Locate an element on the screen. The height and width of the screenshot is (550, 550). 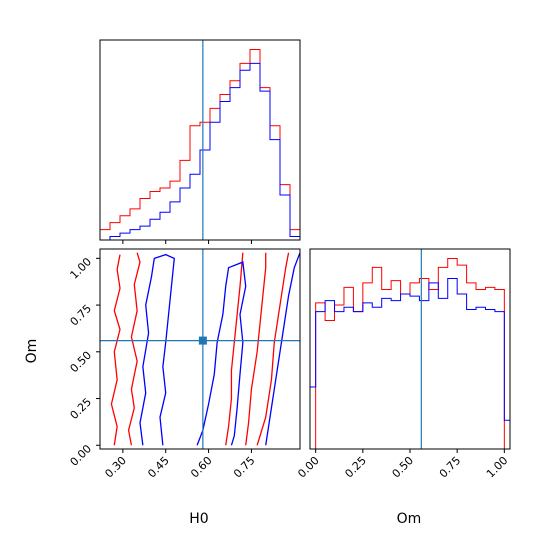
h0-histogram-panel is located at coordinates (200, 141).